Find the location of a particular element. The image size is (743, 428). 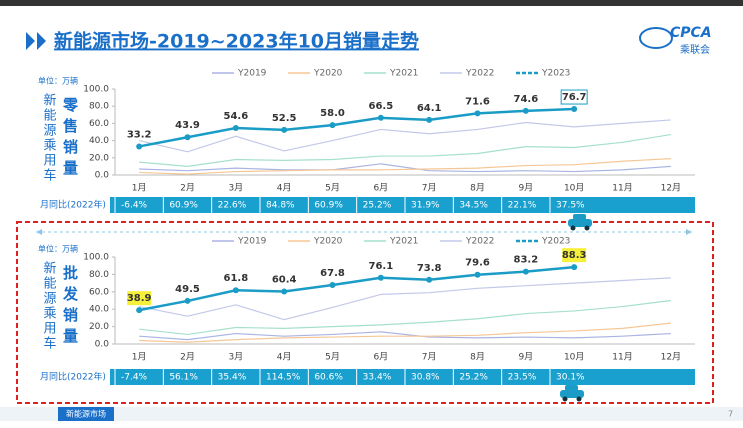

footer-tab is located at coordinates (86, 414).